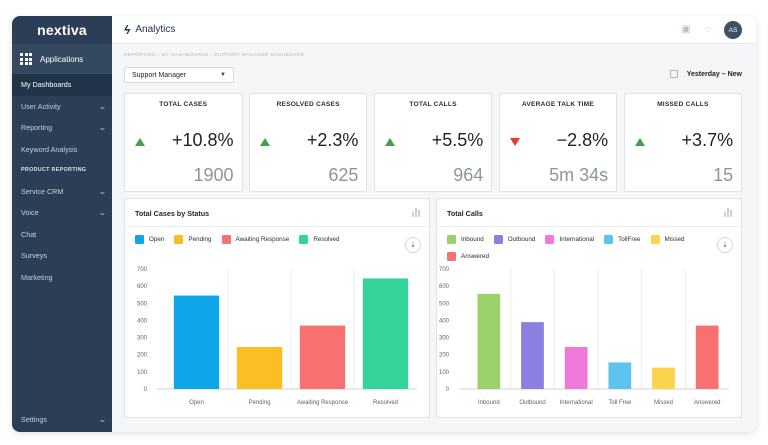 This screenshot has height=445, width=768. I want to click on sidebar-item-label: My Dashboards, so click(46, 85).